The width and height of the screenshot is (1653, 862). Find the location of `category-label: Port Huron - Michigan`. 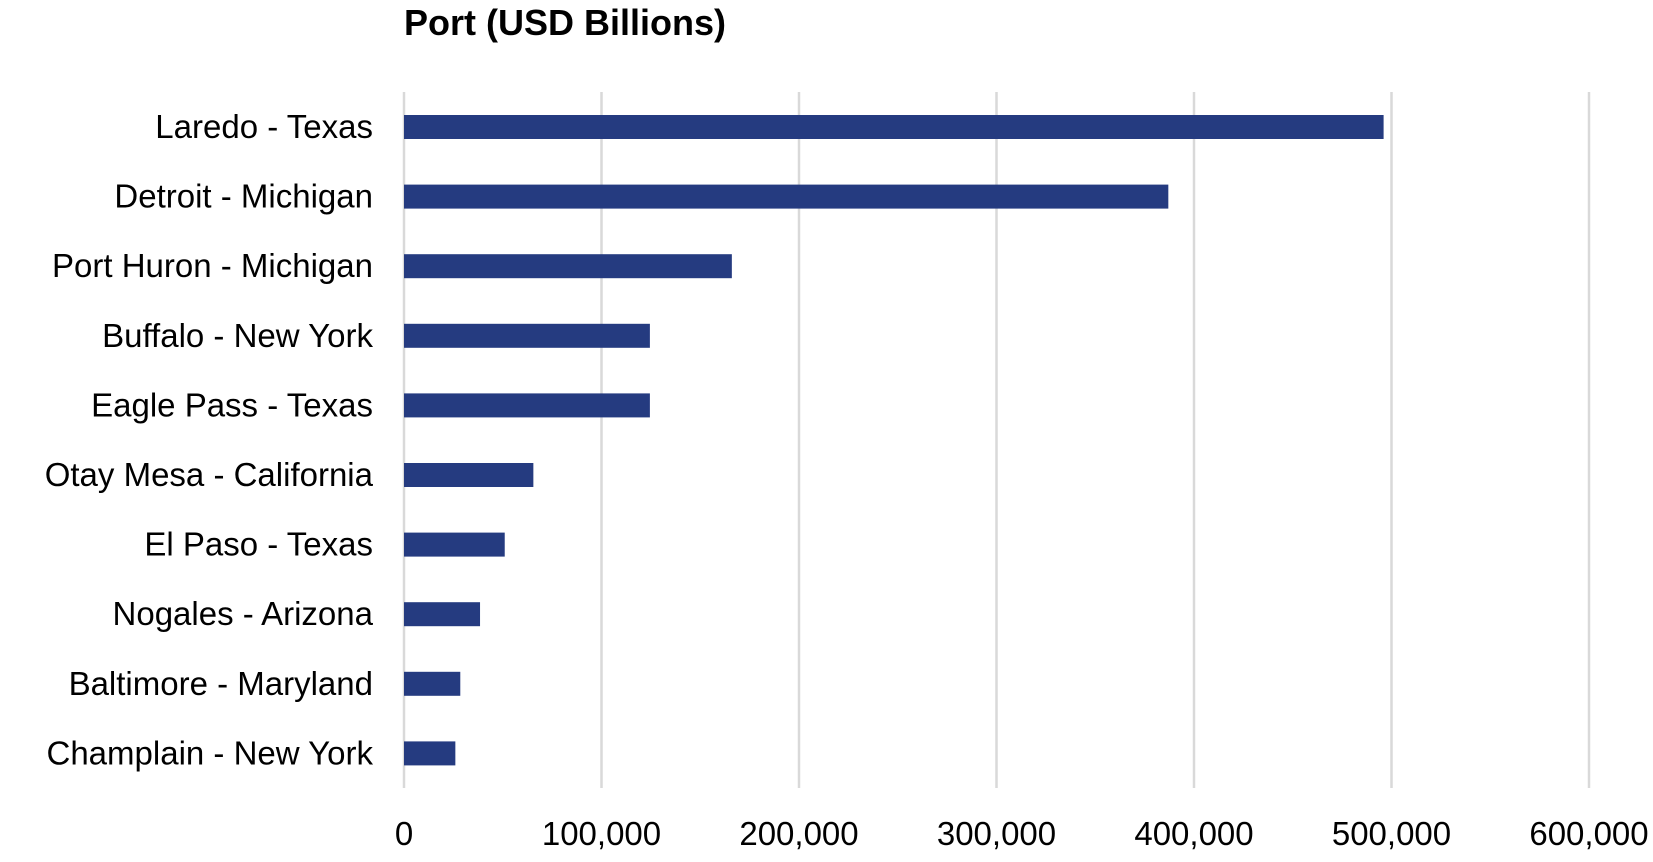

category-label: Port Huron - Michigan is located at coordinates (212, 265).